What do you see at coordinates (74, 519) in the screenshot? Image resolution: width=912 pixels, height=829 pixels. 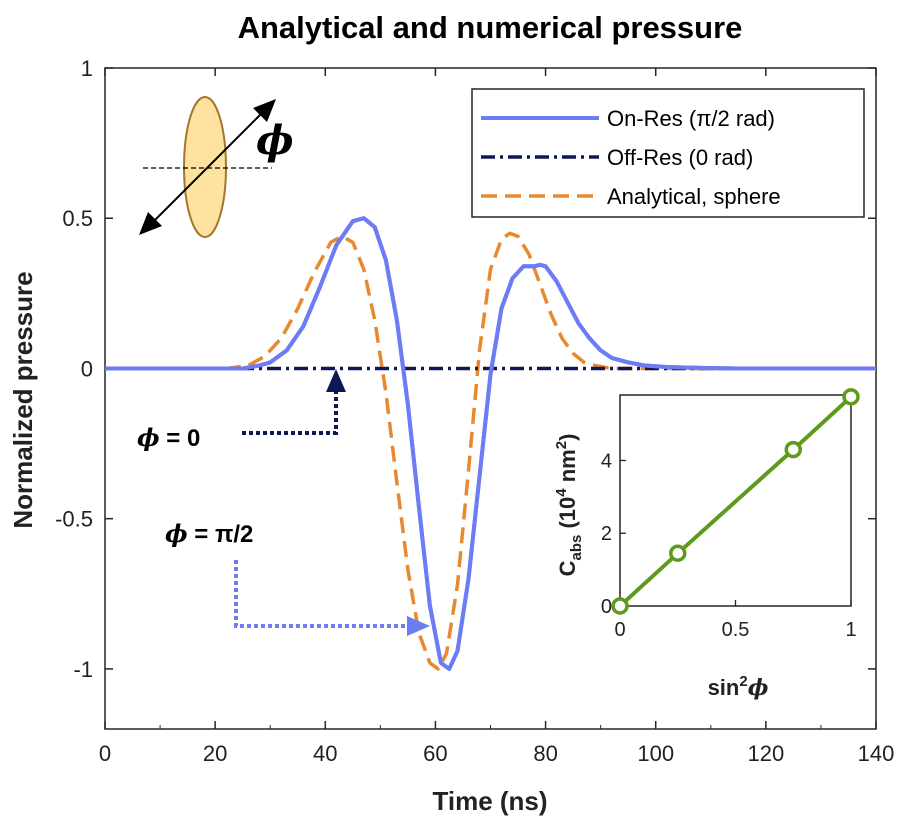 I see `y-tick-label: -0.5` at bounding box center [74, 519].